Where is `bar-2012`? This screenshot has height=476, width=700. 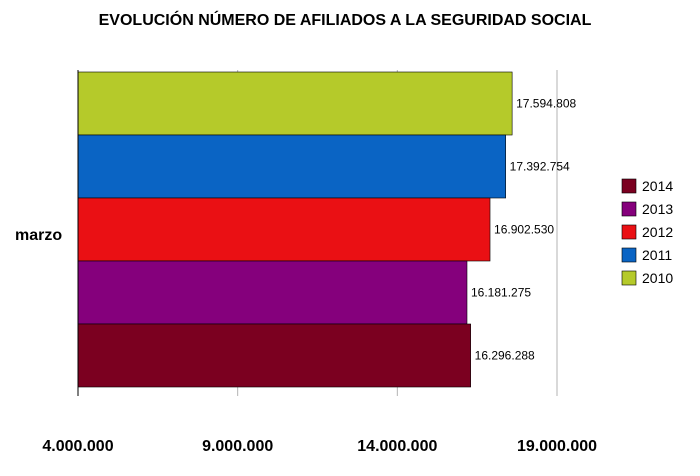 bar-2012 is located at coordinates (284, 229).